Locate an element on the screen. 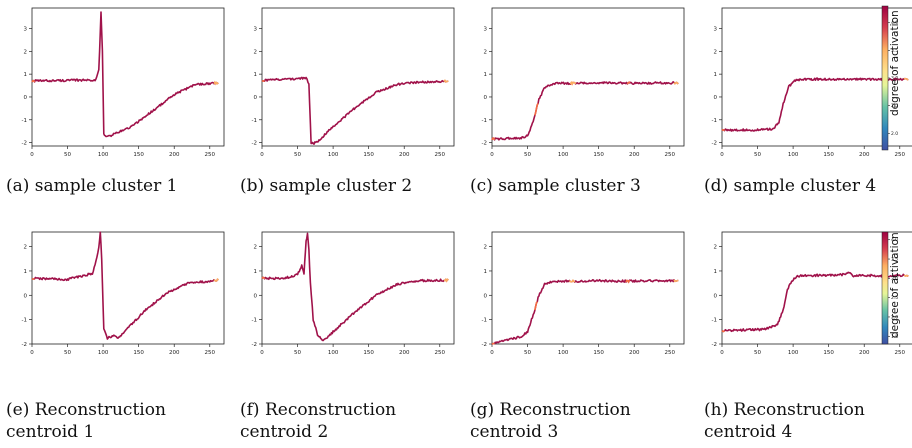 Image resolution: width=912 pixels, height=448 pixels. caption-h: (h) Reconstruction centroid 4 is located at coordinates (784, 421).